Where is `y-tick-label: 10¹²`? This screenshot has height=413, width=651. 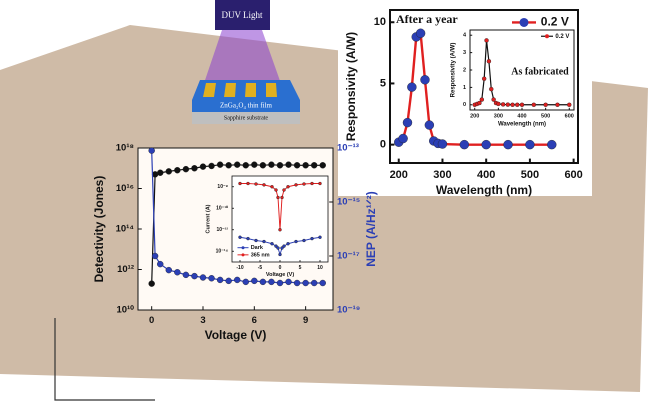 y-tick-label: 10¹² is located at coordinates (125, 269).